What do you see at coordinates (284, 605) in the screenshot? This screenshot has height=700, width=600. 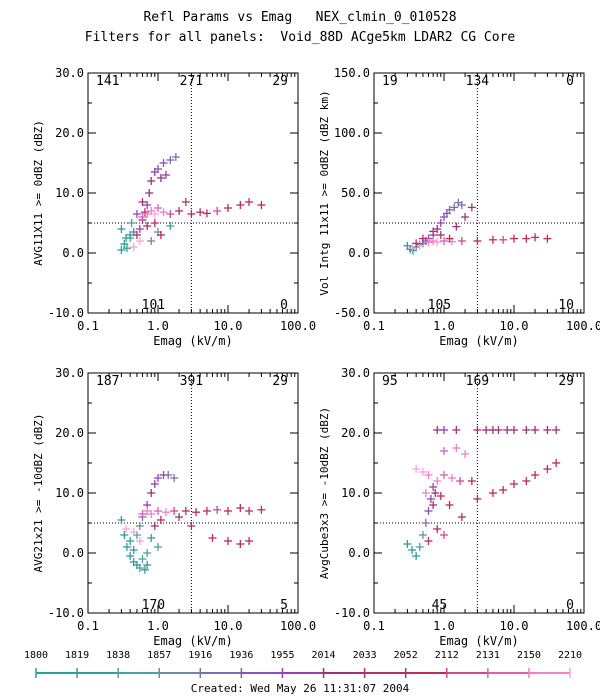 I see `count-bottom-right: 5` at bounding box center [284, 605].